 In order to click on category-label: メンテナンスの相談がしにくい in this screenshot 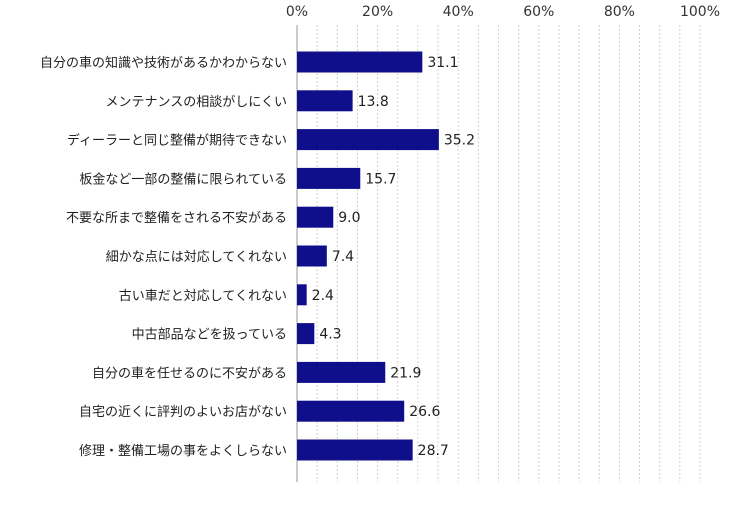, I will do `click(196, 102)`.